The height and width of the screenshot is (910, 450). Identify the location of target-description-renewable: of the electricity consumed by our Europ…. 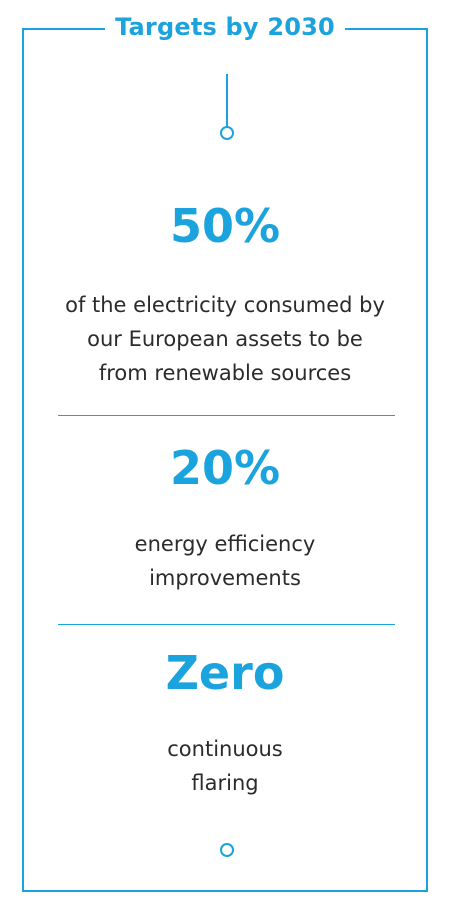
(225, 339).